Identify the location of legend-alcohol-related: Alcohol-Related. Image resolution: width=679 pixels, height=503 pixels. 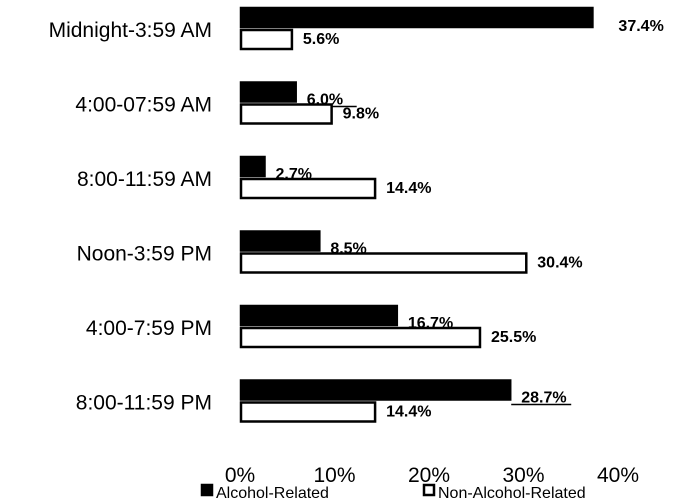
(264, 492).